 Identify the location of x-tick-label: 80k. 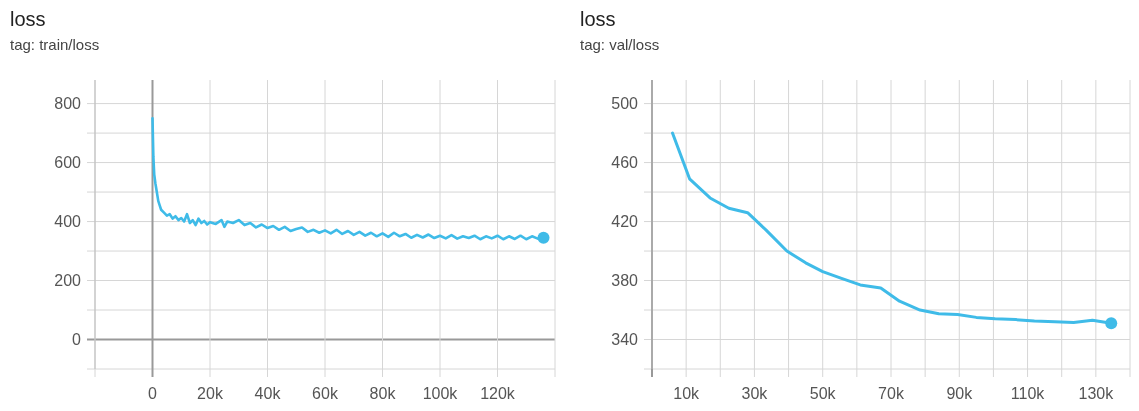
(383, 393).